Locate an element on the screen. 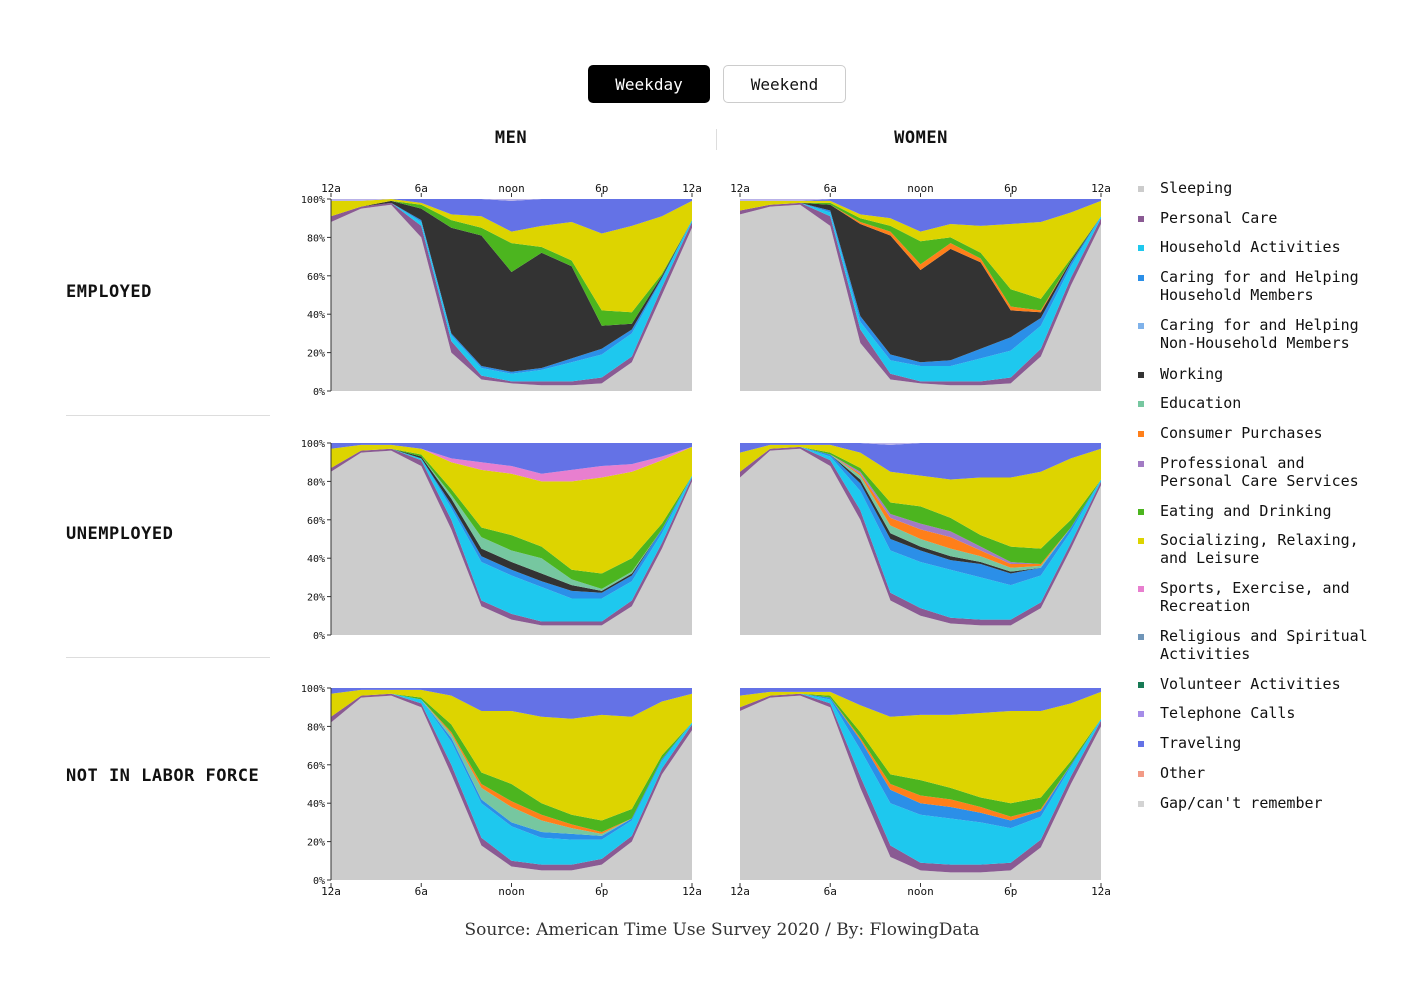 The height and width of the screenshot is (1006, 1420). legend-item: Household Activities is located at coordinates (1238, 247).